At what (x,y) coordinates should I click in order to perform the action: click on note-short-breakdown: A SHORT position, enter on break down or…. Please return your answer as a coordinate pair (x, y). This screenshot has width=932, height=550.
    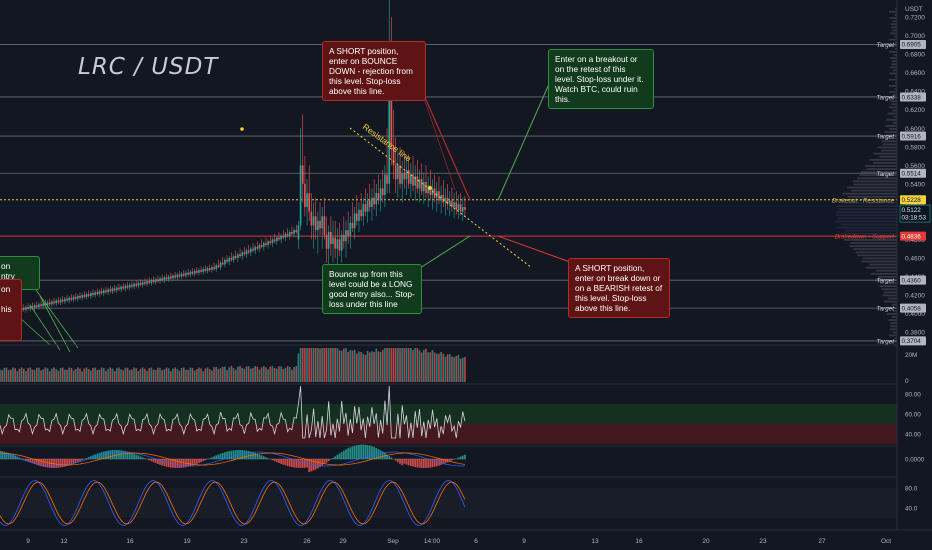
    Looking at the image, I should click on (619, 288).